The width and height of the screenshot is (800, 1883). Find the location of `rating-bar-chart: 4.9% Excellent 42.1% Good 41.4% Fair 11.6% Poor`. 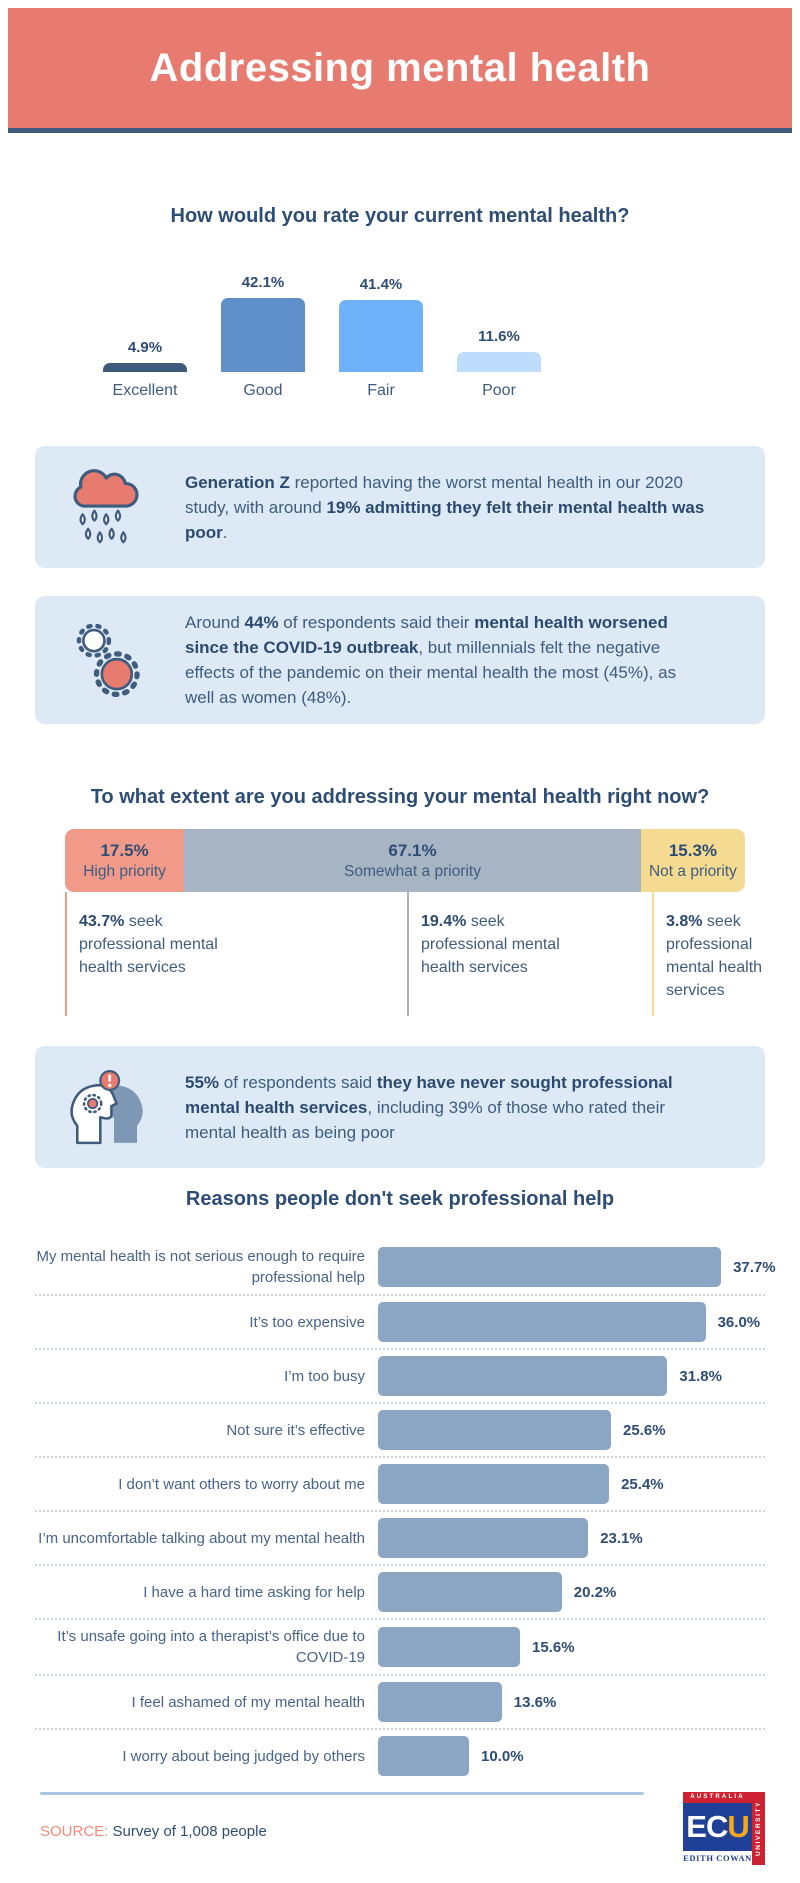

rating-bar-chart: 4.9% Excellent 42.1% Good 41.4% Fair 11.6% Poor is located at coordinates (323, 334).